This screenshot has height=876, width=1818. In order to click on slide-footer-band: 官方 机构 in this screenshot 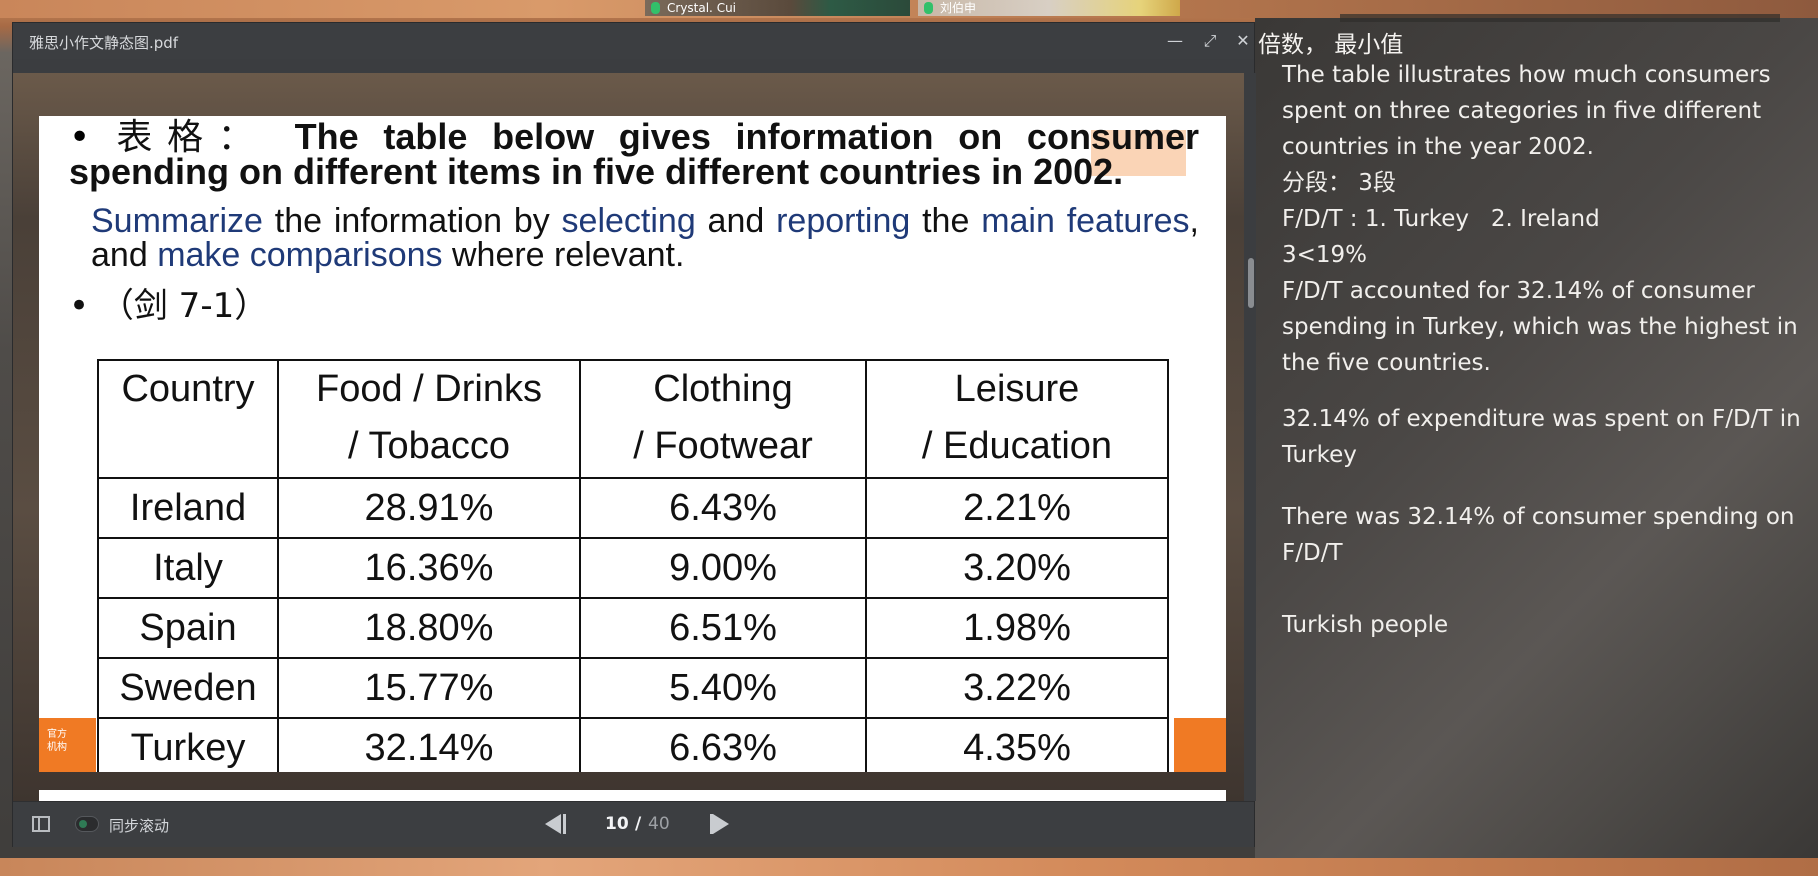, I will do `click(67, 745)`.